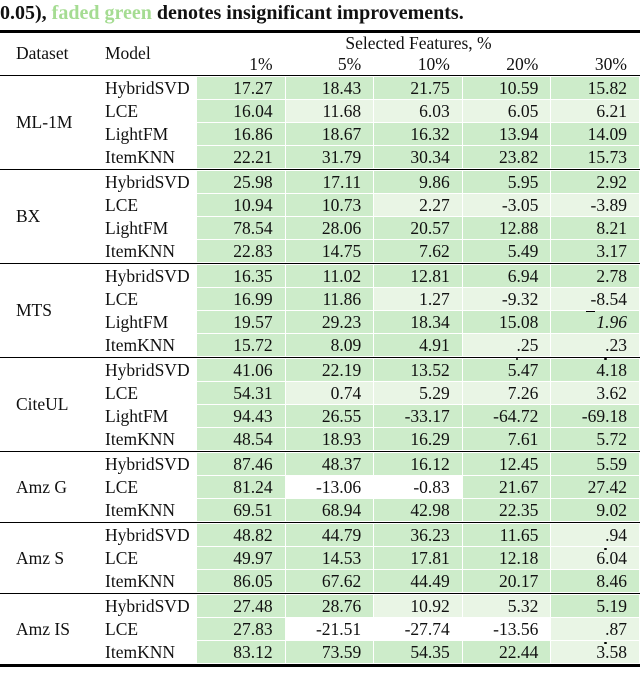 Image resolution: width=640 pixels, height=684 pixels. Describe the element at coordinates (320, 665) in the screenshot. I see `table-bottom-rule` at that location.